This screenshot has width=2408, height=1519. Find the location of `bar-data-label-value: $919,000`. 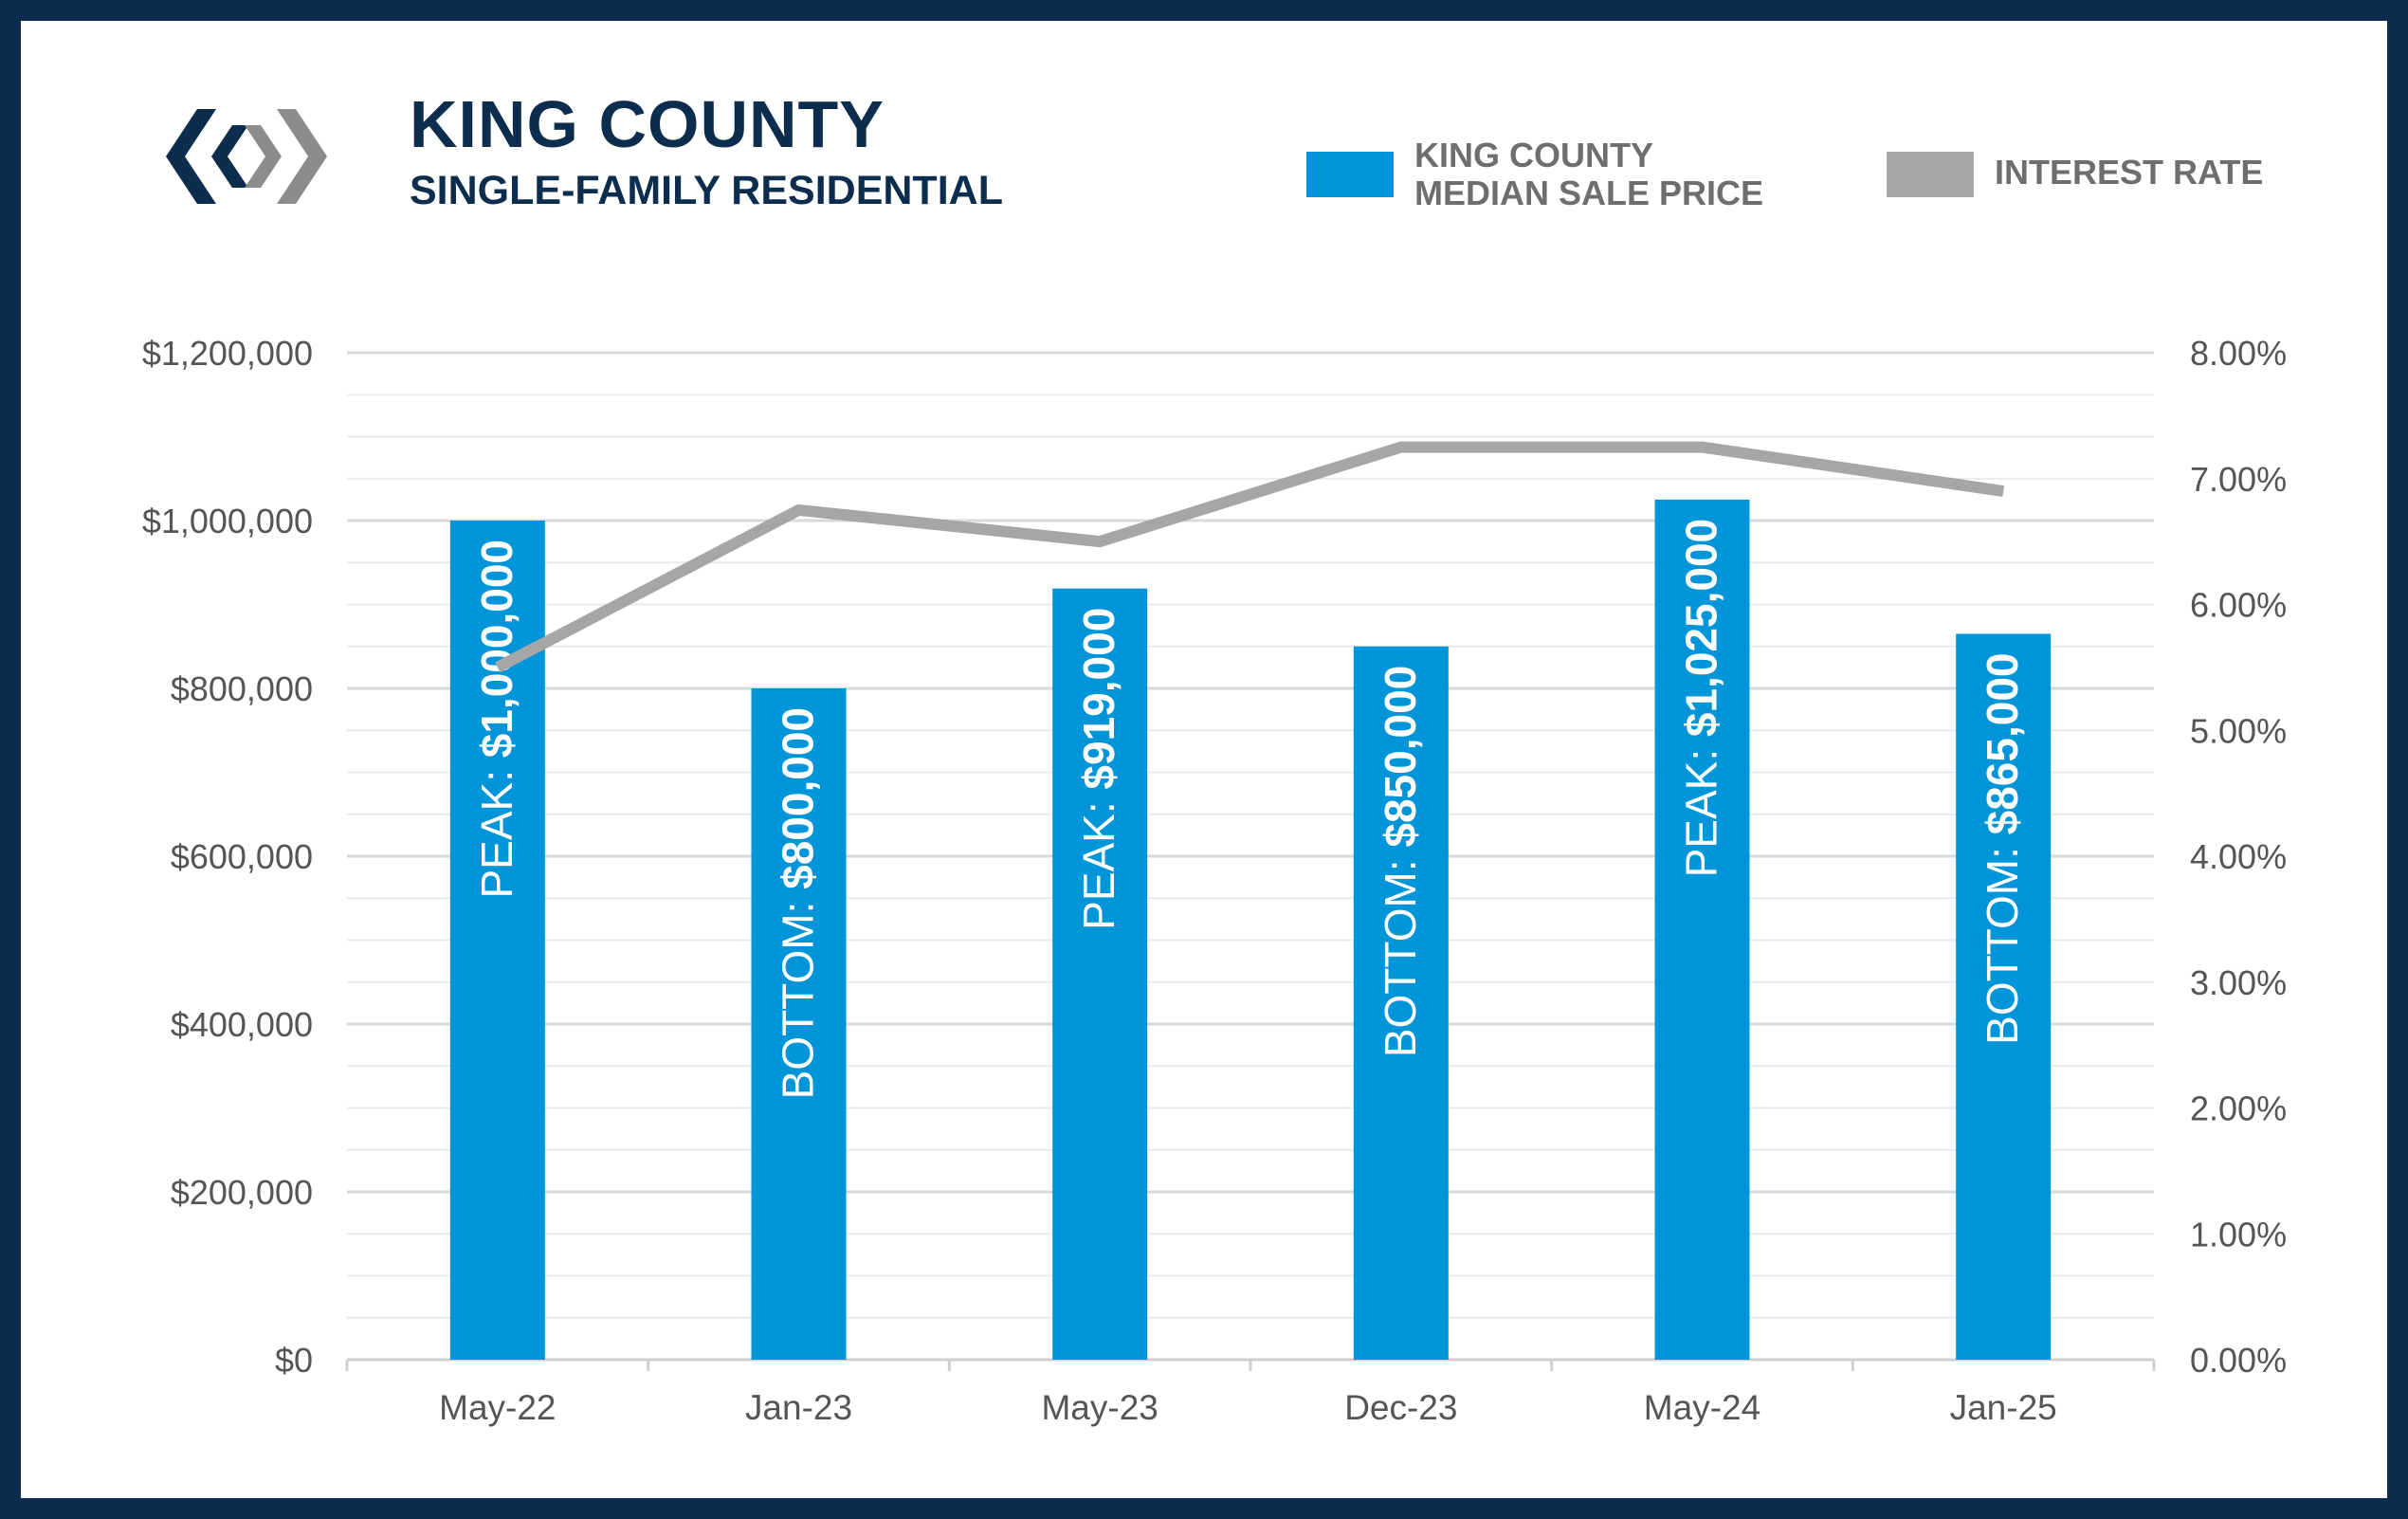

bar-data-label-value: $919,000 is located at coordinates (1098, 699).